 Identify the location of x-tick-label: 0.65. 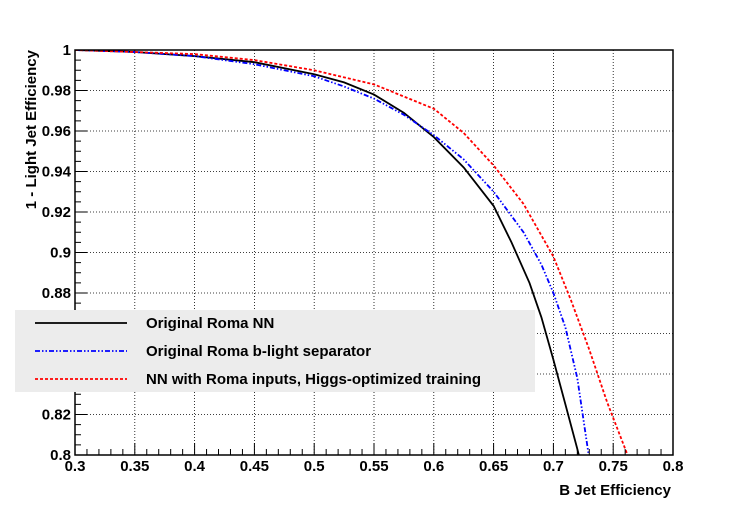
(493, 466).